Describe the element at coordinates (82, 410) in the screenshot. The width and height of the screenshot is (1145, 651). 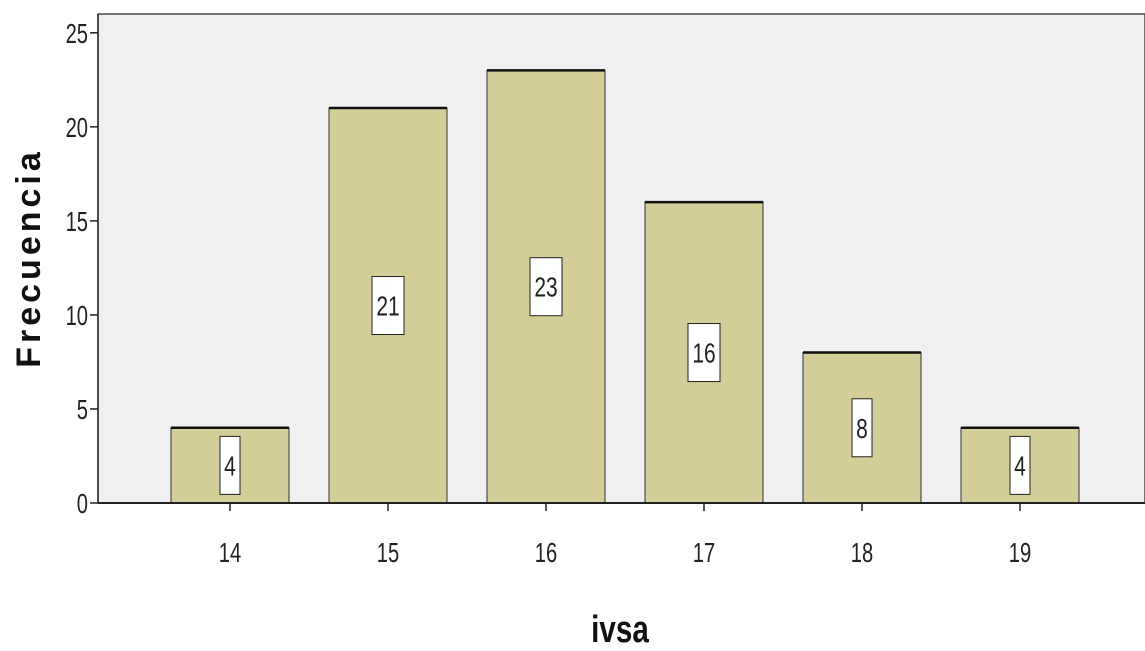
I see `y-tick-label: 5` at that location.